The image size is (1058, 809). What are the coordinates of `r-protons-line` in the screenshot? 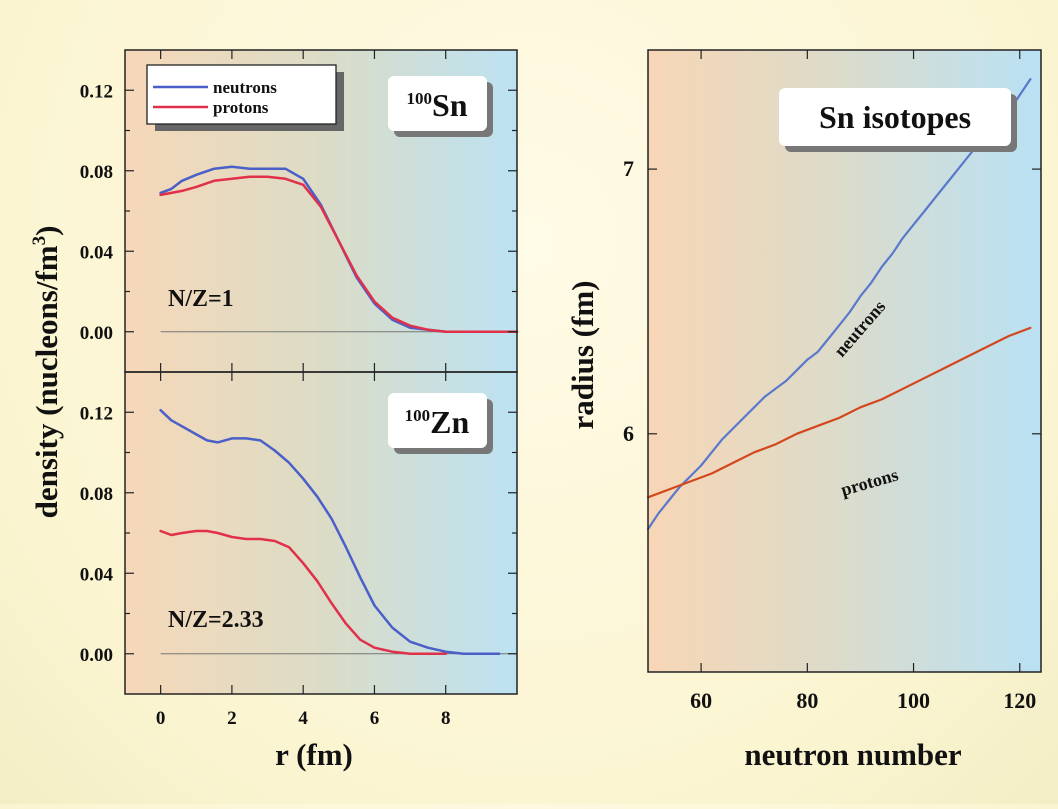 It's located at (839, 412).